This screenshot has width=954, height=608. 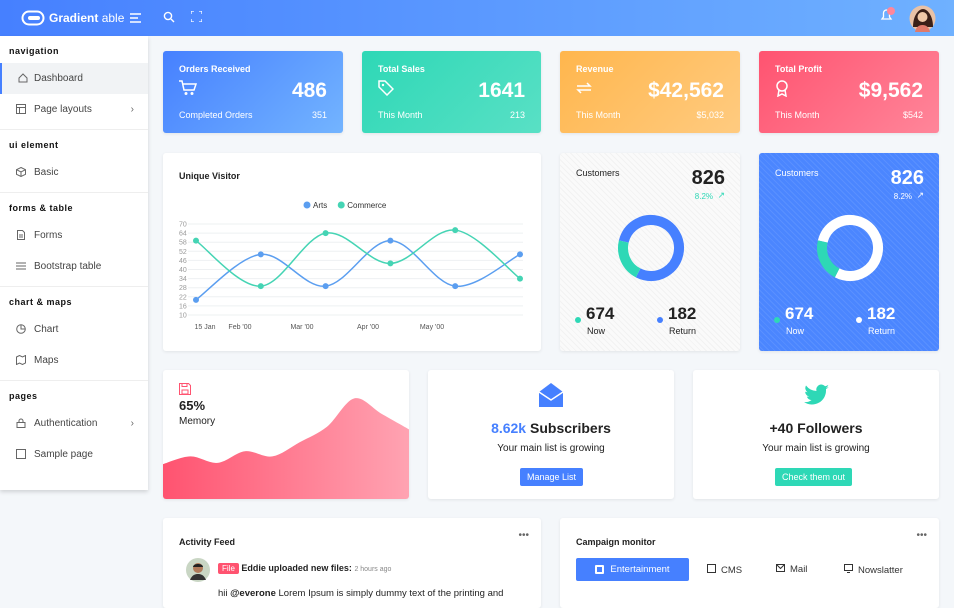 I want to click on y-tick-label: 46, so click(x=183, y=261).